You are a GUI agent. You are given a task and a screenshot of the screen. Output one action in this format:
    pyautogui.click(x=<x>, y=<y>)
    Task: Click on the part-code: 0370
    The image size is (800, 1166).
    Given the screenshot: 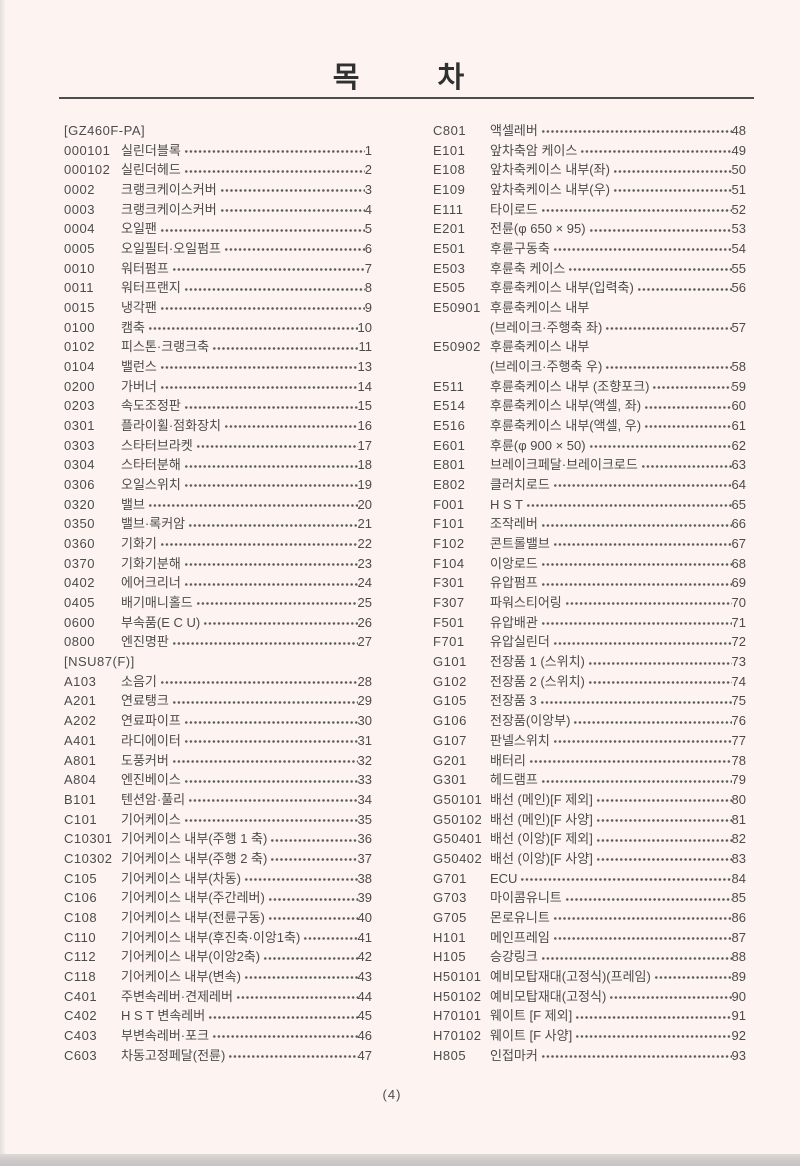 What is the action you would take?
    pyautogui.click(x=79, y=563)
    